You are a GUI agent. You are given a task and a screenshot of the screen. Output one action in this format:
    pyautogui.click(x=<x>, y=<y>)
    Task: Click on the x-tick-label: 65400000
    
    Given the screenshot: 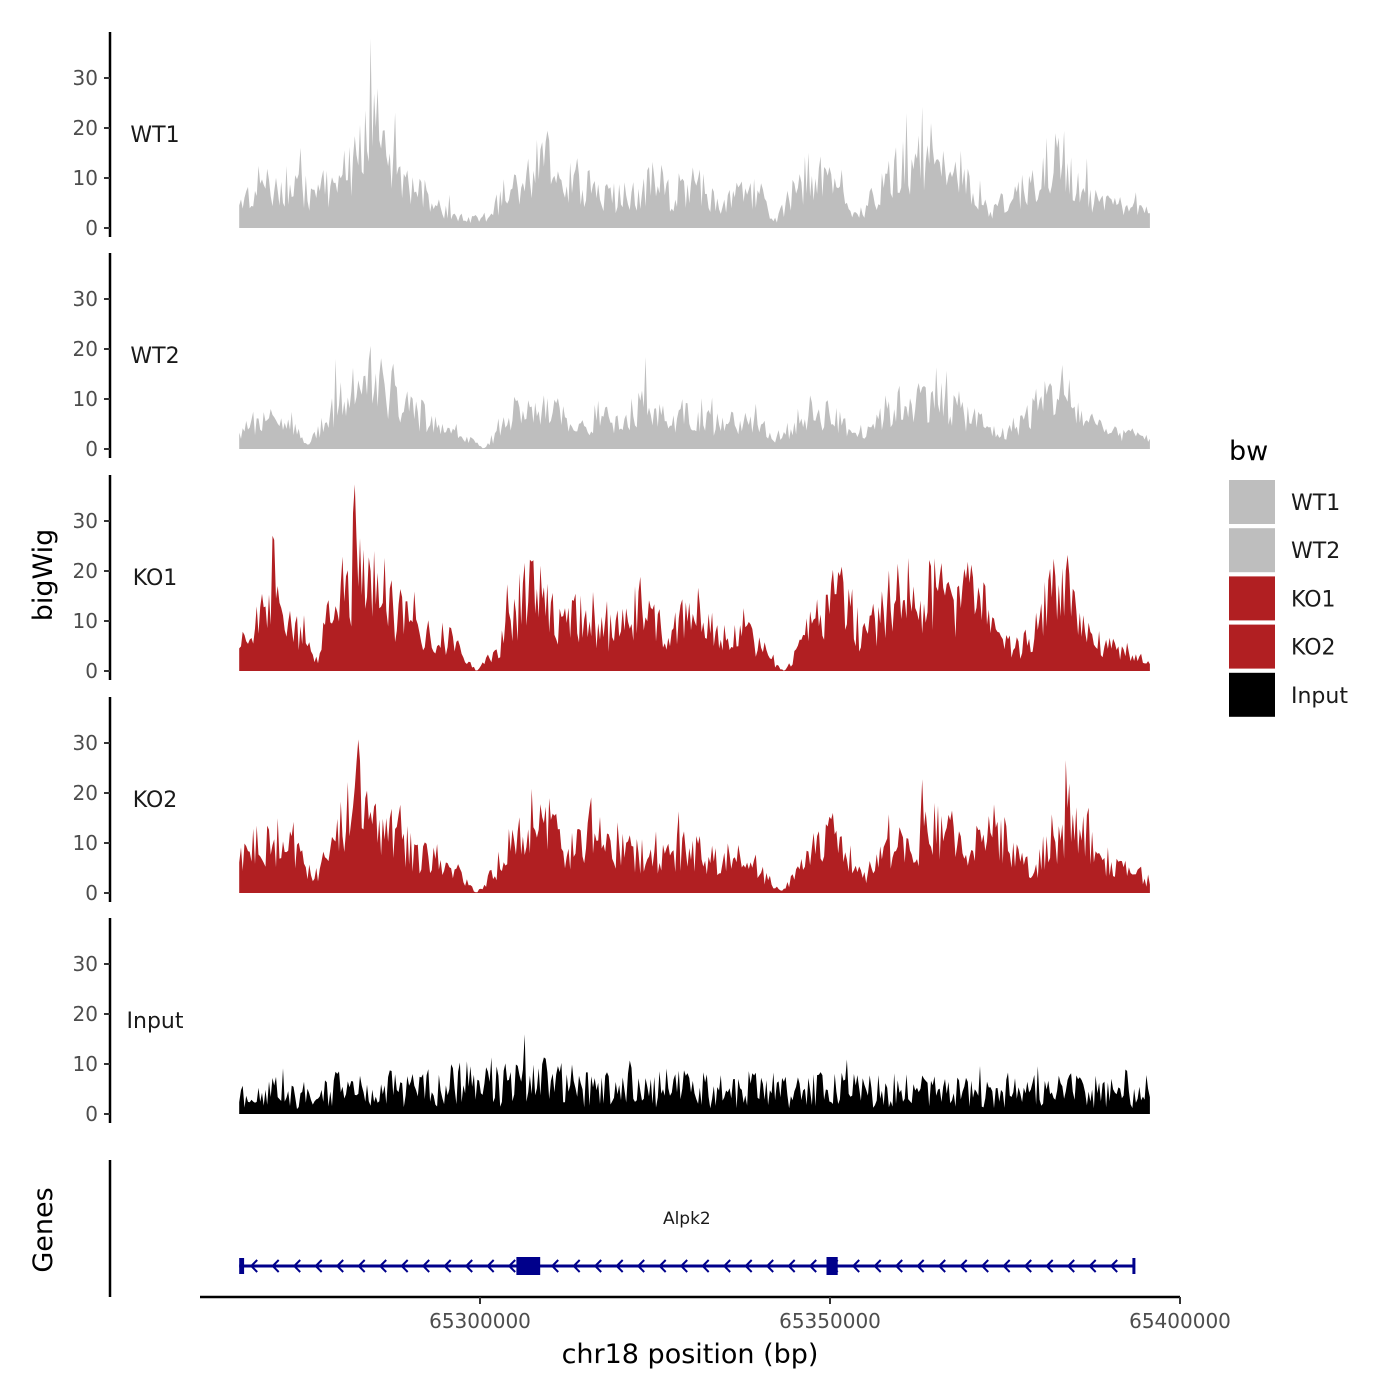 What is the action you would take?
    pyautogui.click(x=1180, y=1321)
    